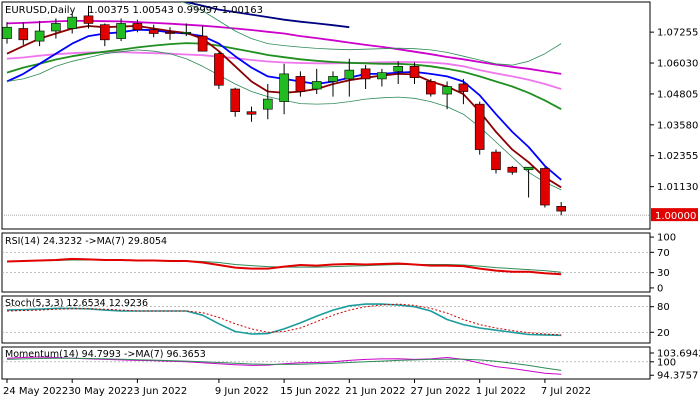 Image resolution: width=700 pixels, height=400 pixels. What do you see at coordinates (666, 238) in the screenshot?
I see `rsi-tick-label-0: 100` at bounding box center [666, 238].